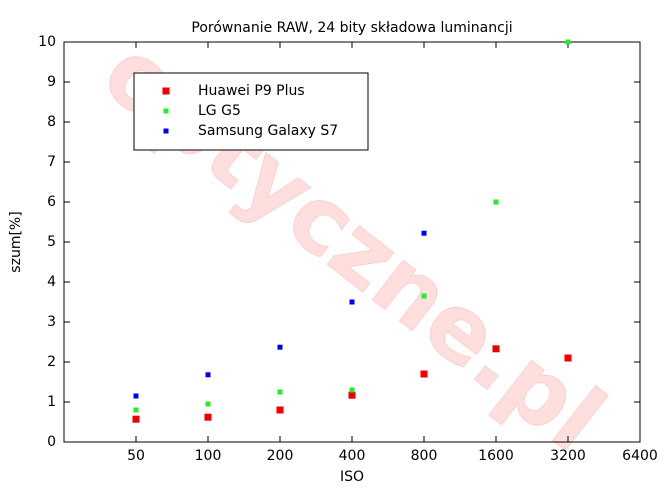  I want to click on x-tick-label: 1600, so click(496, 456).